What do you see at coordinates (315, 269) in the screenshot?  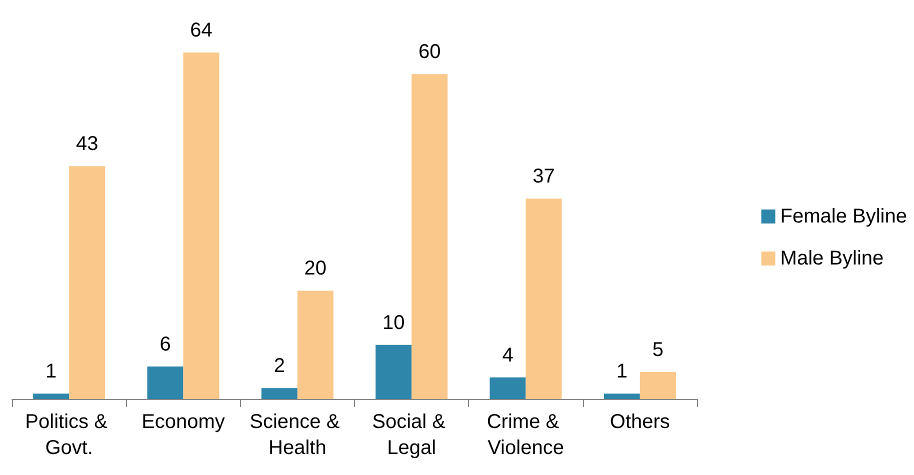 I see `data-label: 20` at bounding box center [315, 269].